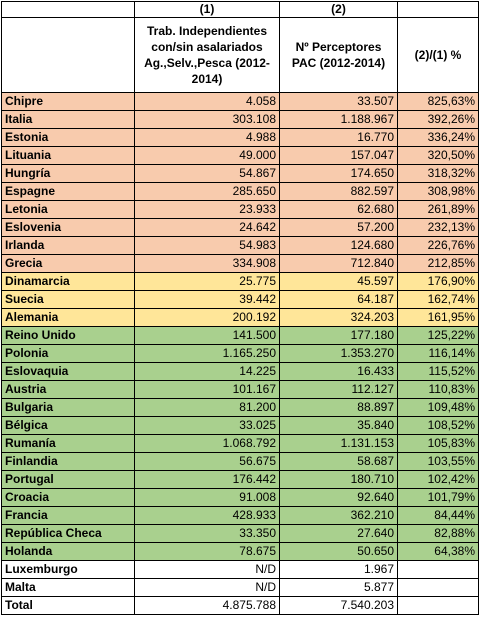 Image resolution: width=479 pixels, height=625 pixels. I want to click on country-cell: Austria, so click(68, 389).